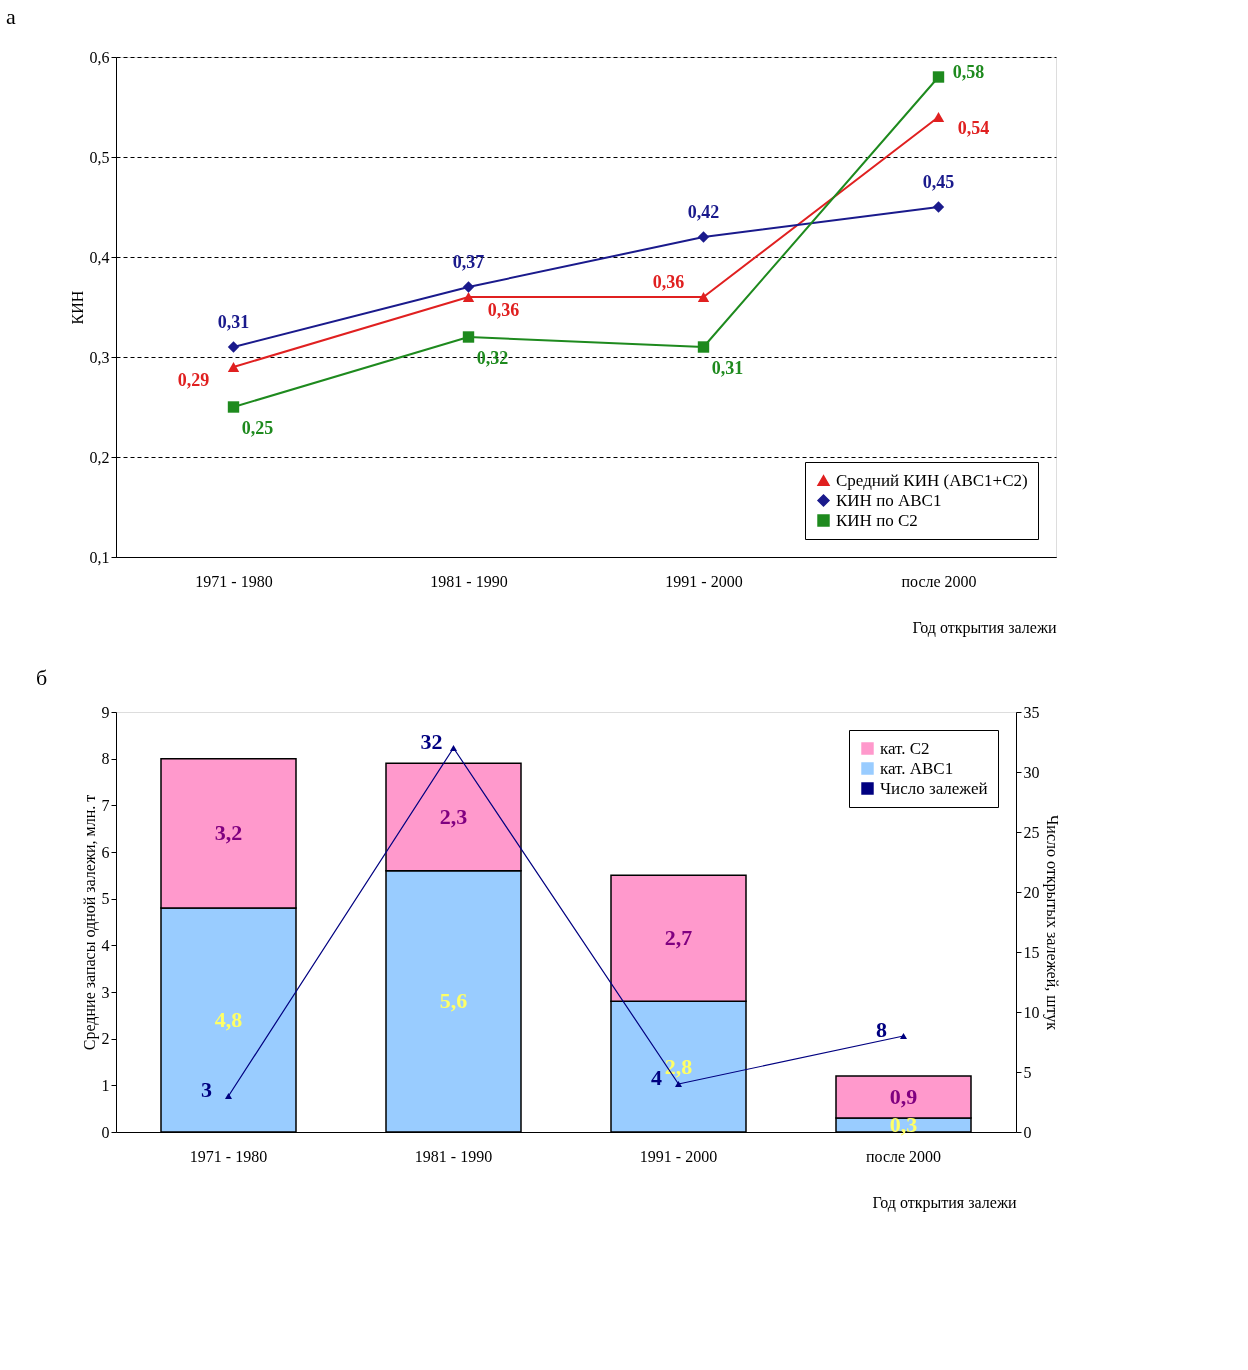  Describe the element at coordinates (105, 712) in the screenshot. I see `y-tick-label: 9` at that location.